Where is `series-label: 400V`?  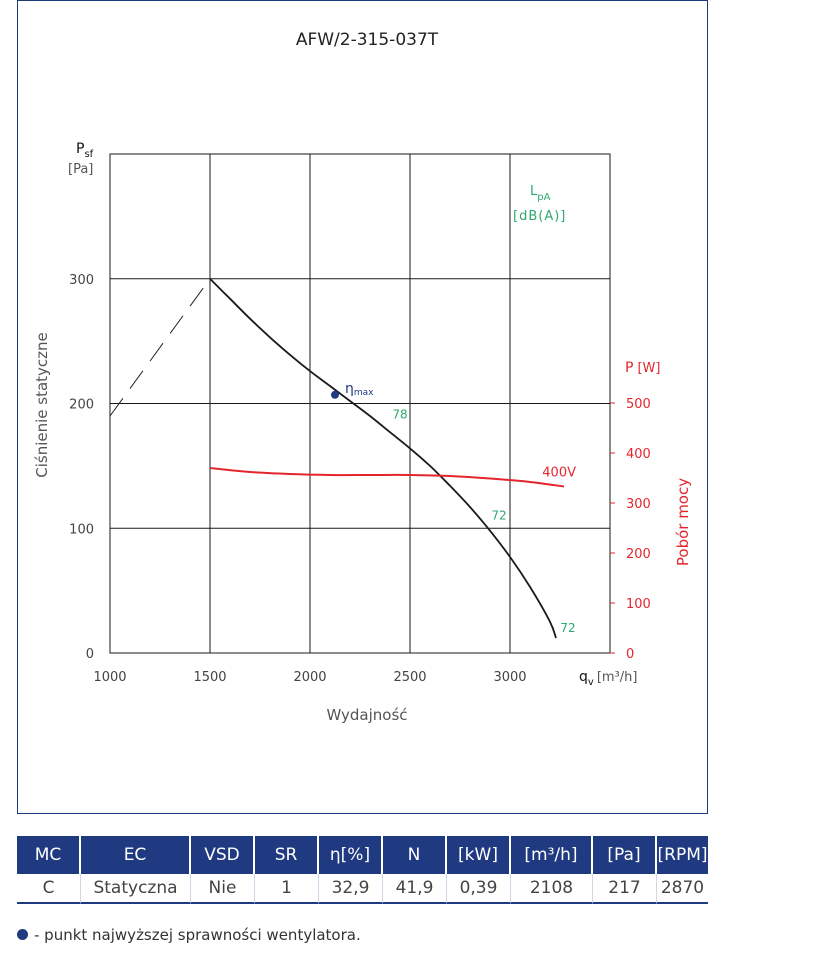 series-label: 400V is located at coordinates (559, 473).